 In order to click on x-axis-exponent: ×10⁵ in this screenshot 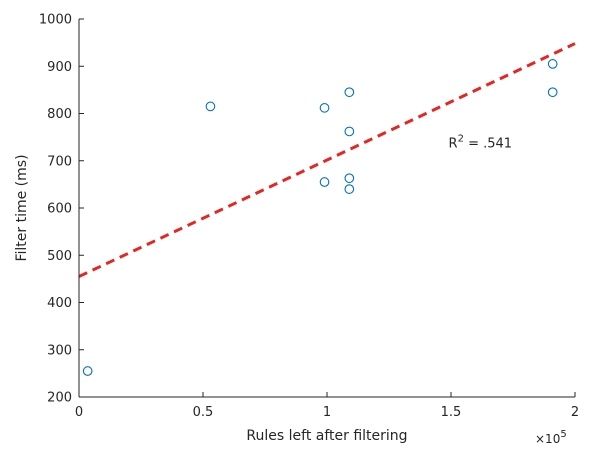, I will do `click(551, 437)`.